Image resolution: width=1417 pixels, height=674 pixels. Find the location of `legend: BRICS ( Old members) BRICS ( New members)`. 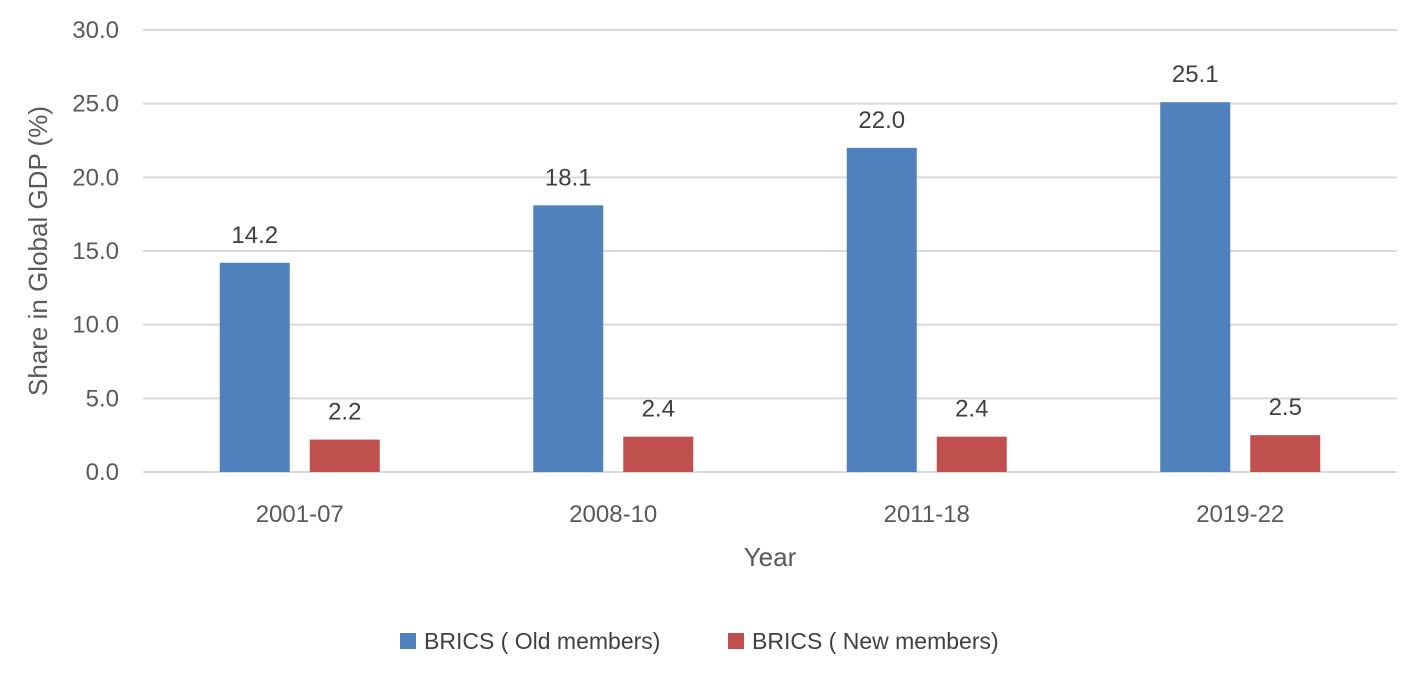

legend: BRICS ( Old members) BRICS ( New members) is located at coordinates (699, 641).